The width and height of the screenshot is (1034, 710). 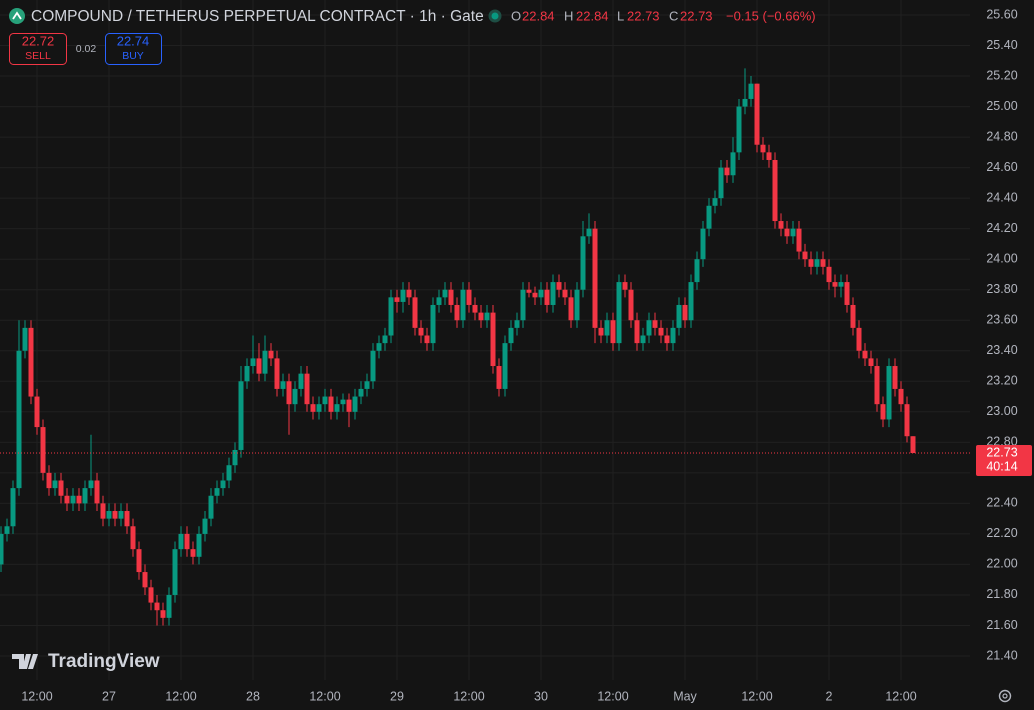 What do you see at coordinates (1001, 106) in the screenshot?
I see `y-tick-label: 25.00` at bounding box center [1001, 106].